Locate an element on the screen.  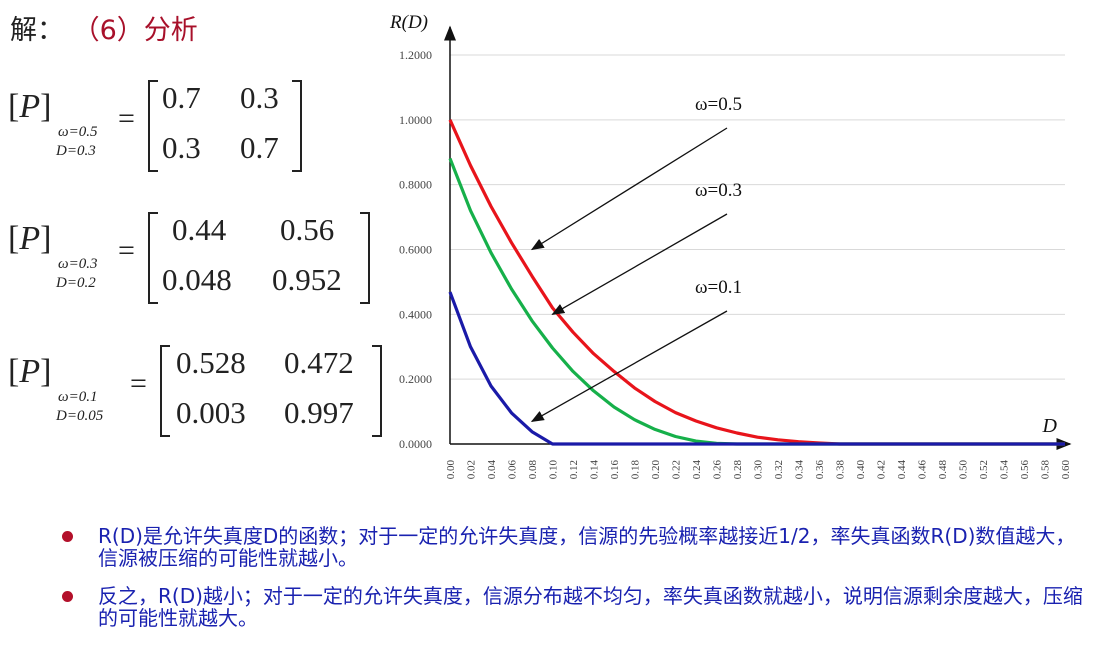
y-tick-label: 0.8000 is located at coordinates (415, 185).